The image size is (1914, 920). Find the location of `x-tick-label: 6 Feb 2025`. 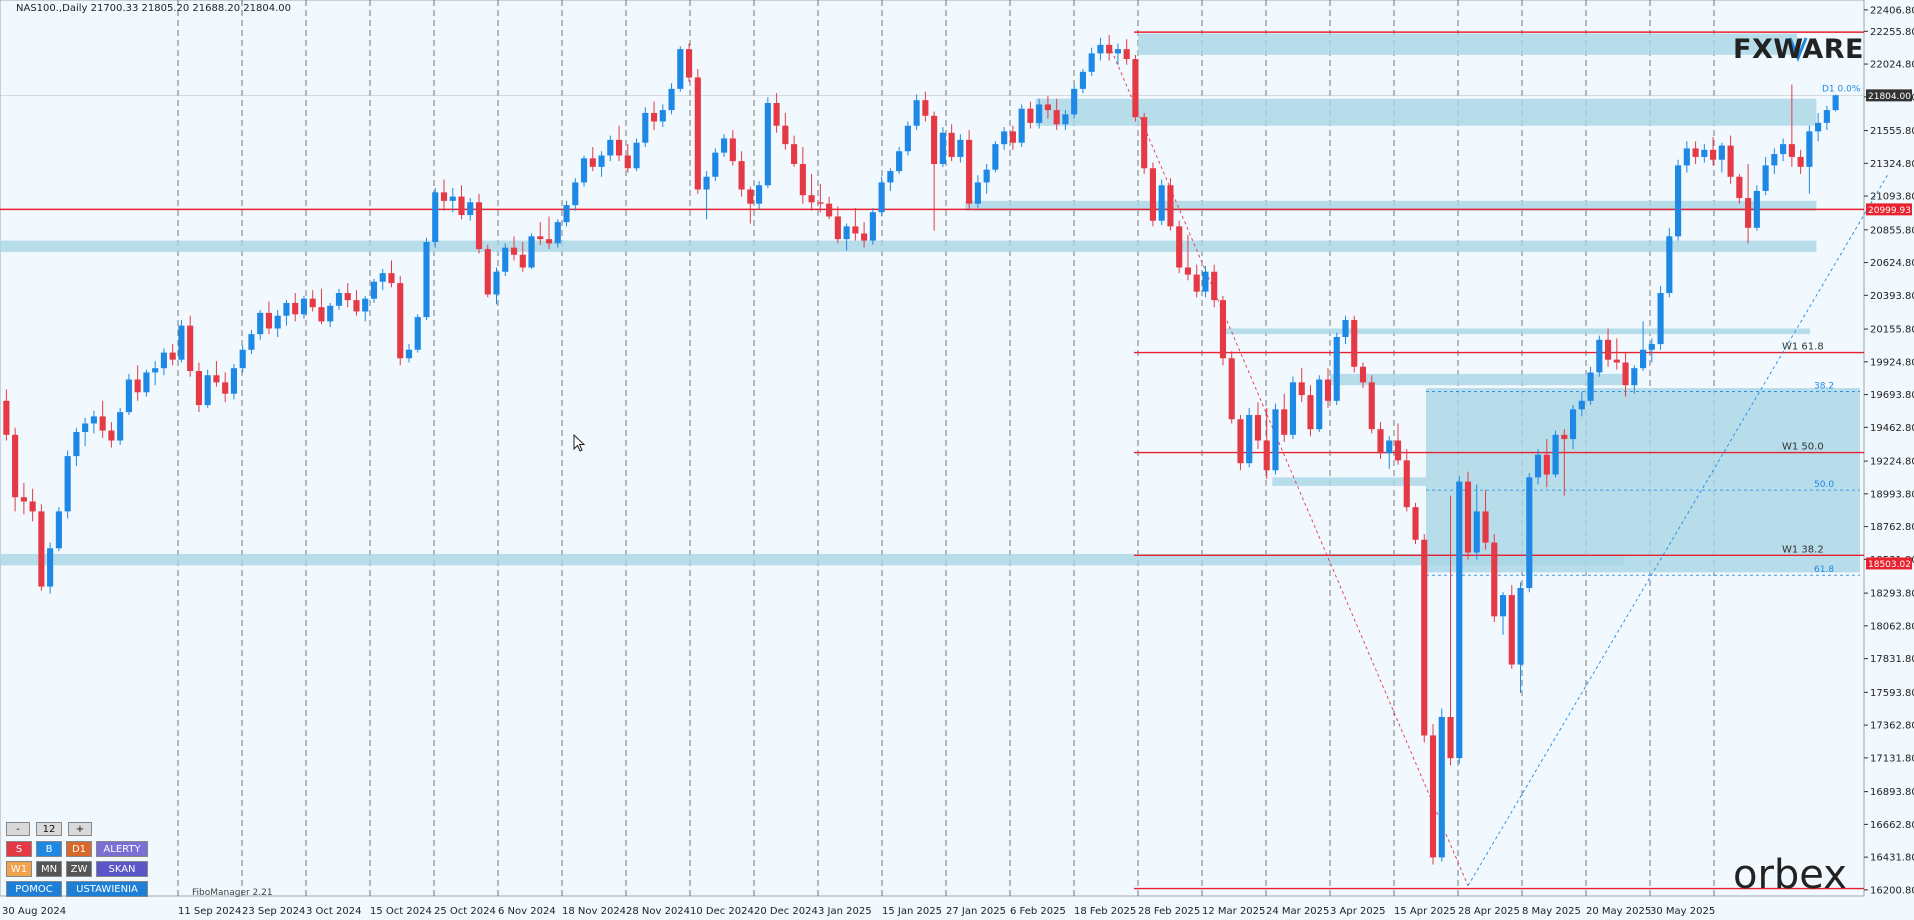

x-tick-label: 6 Feb 2025 is located at coordinates (1038, 911).